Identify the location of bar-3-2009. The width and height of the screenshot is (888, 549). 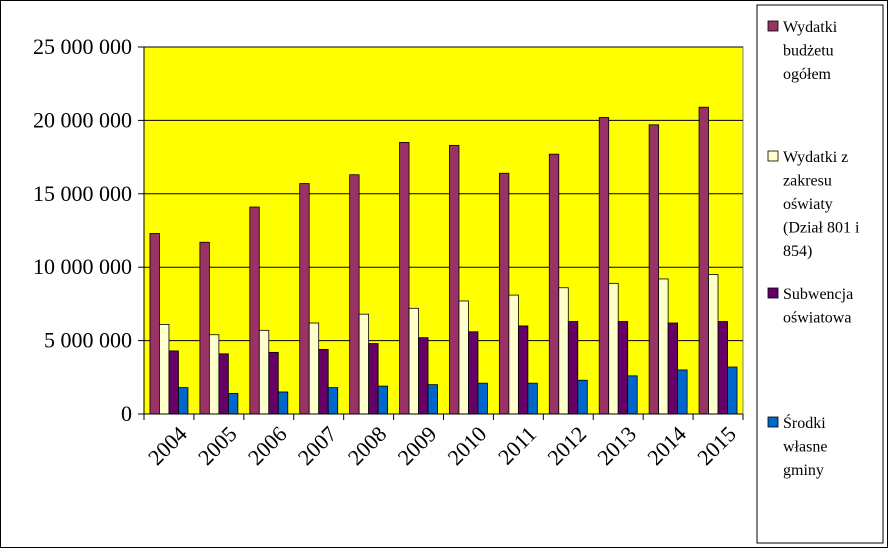
(423, 376).